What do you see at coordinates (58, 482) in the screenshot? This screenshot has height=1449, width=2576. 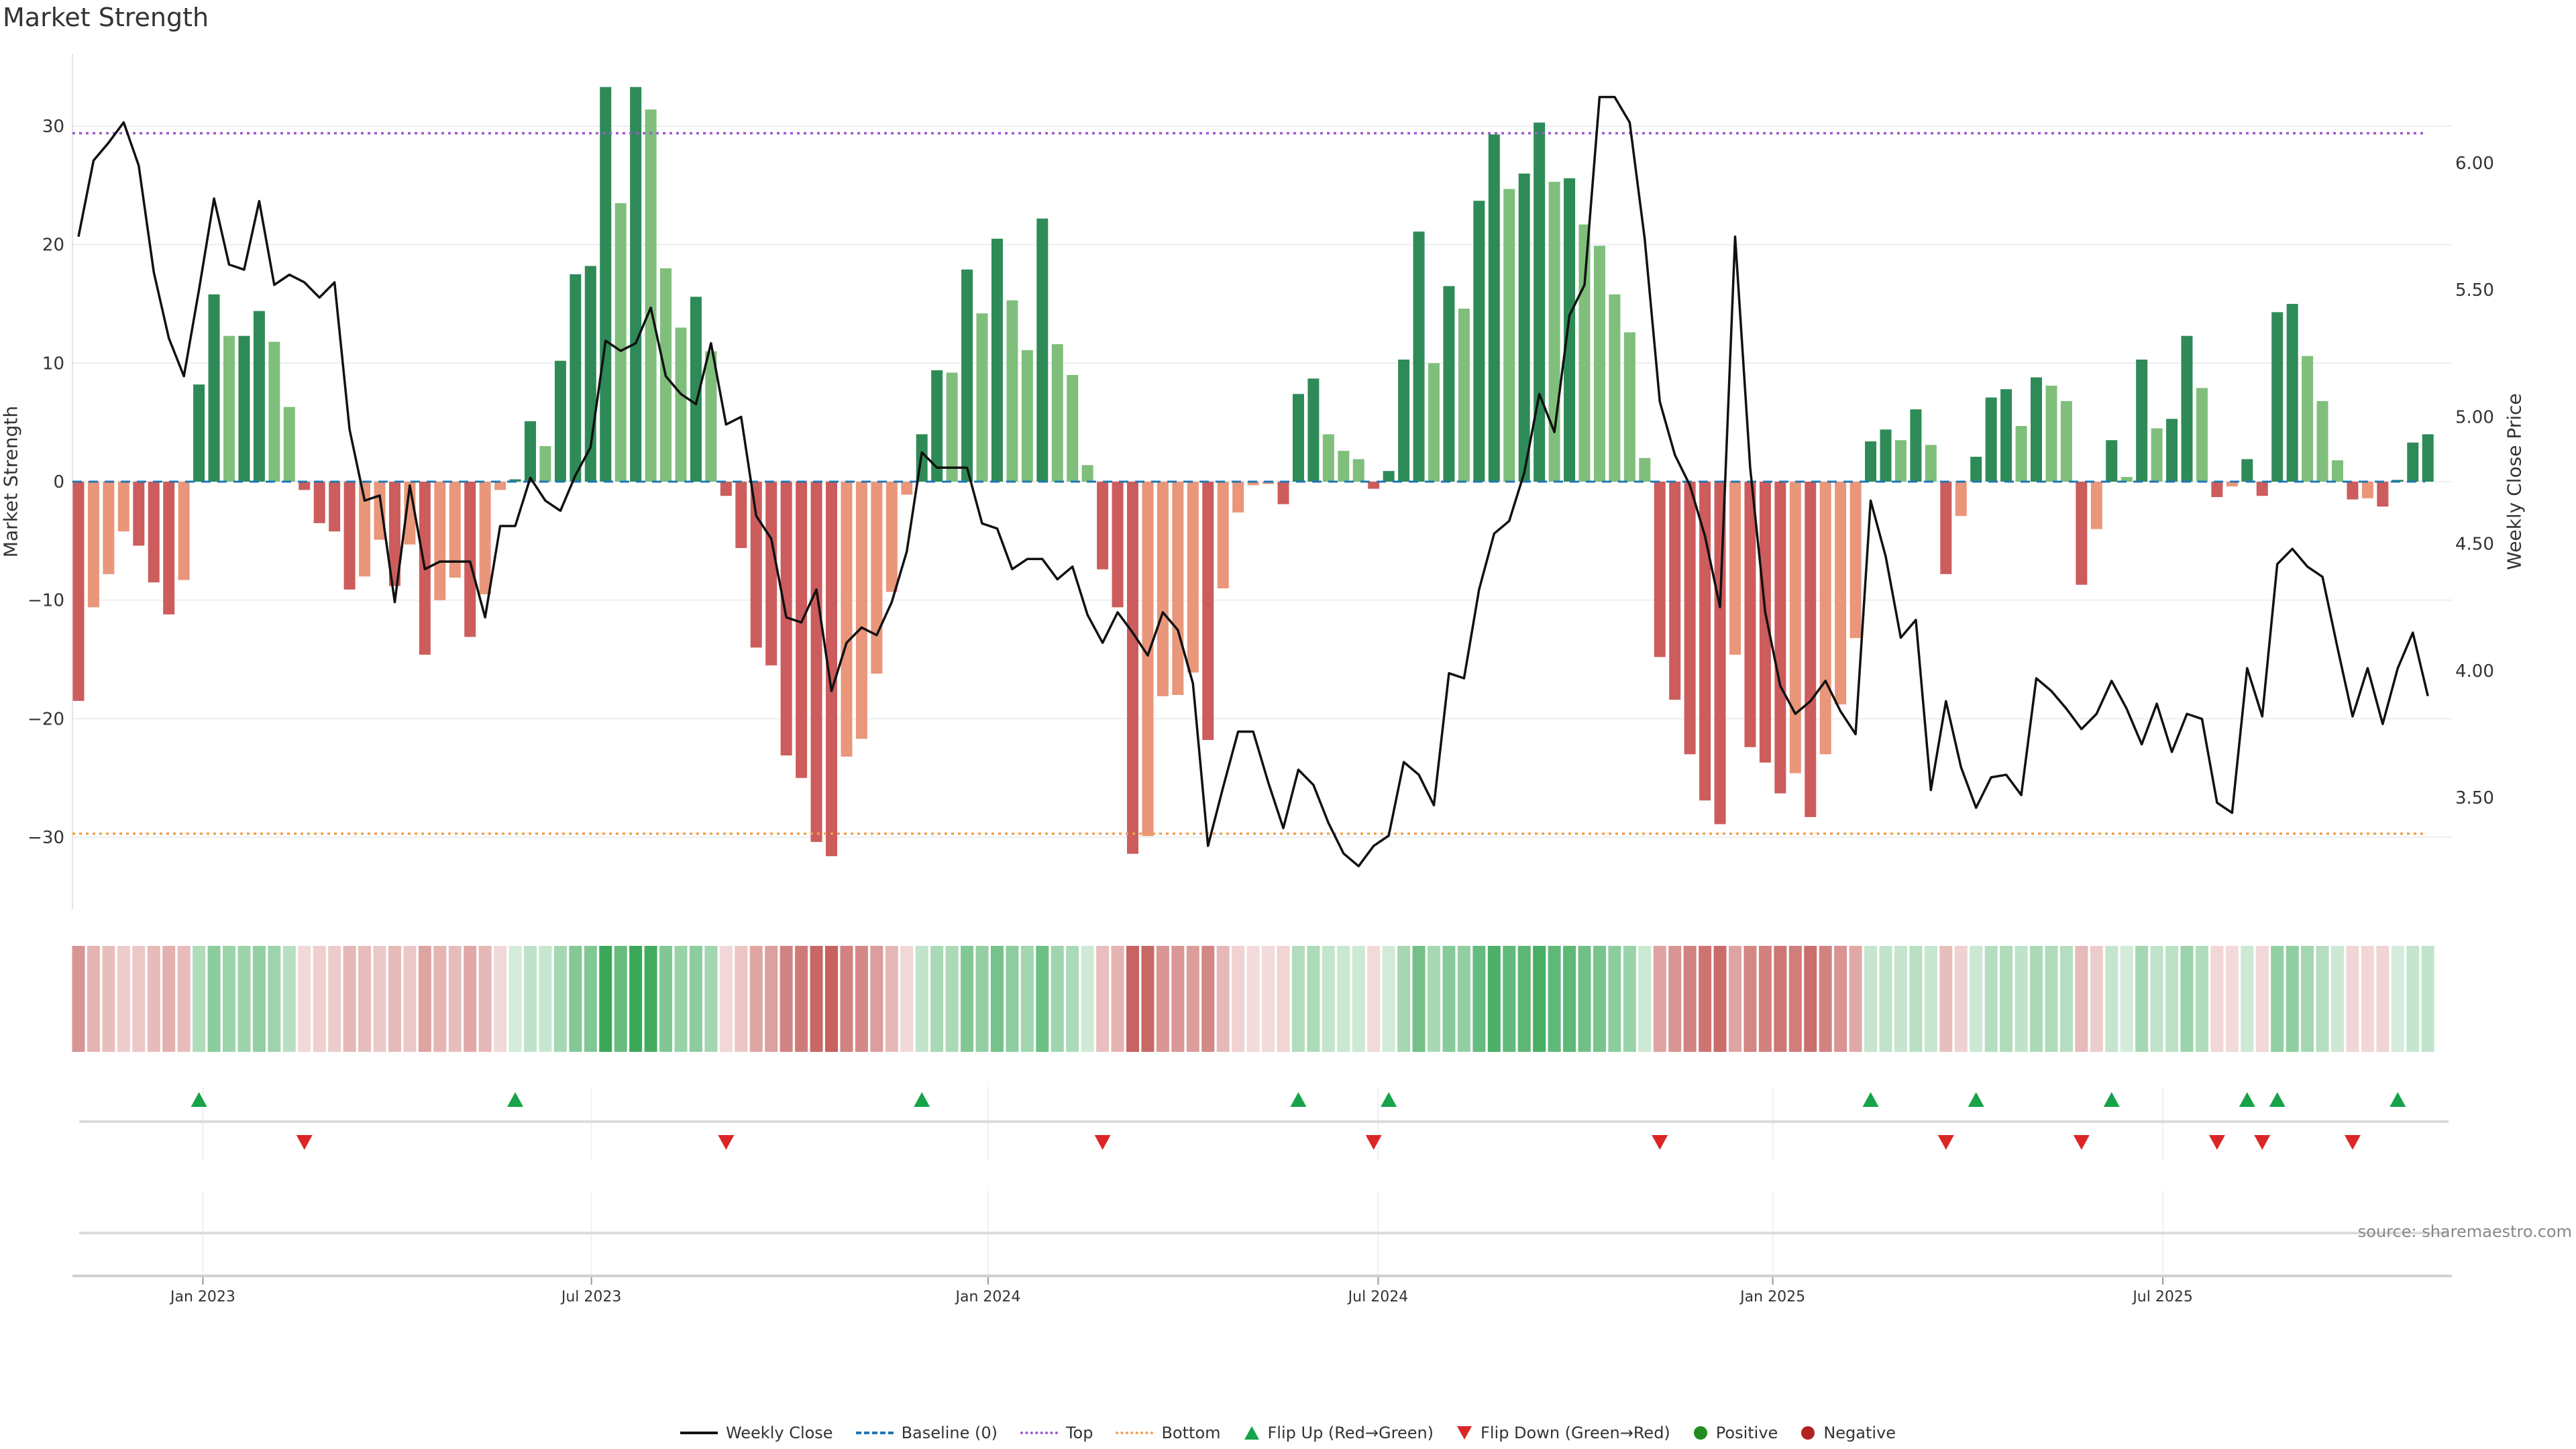 I see `y-tick-label: 0` at bounding box center [58, 482].